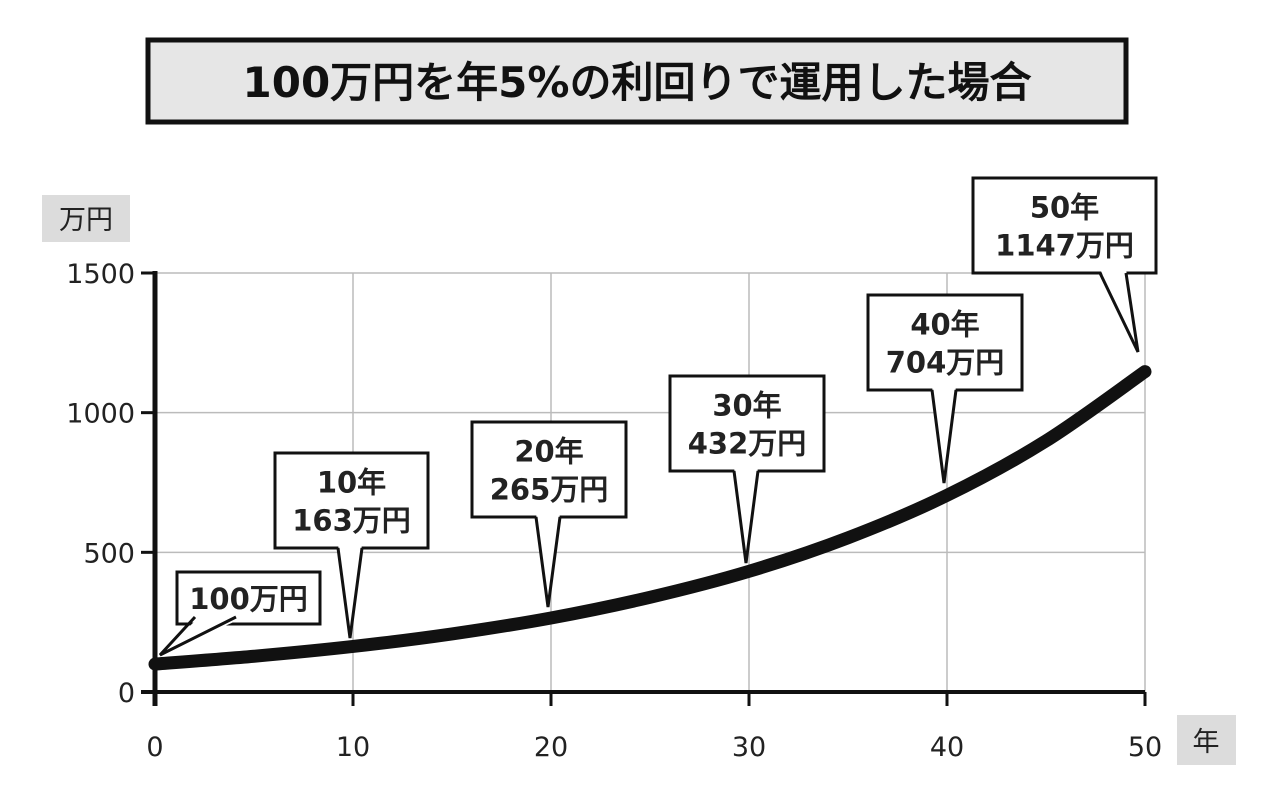 This screenshot has height=799, width=1280. What do you see at coordinates (100, 274) in the screenshot?
I see `y-tick-label: 1500` at bounding box center [100, 274].